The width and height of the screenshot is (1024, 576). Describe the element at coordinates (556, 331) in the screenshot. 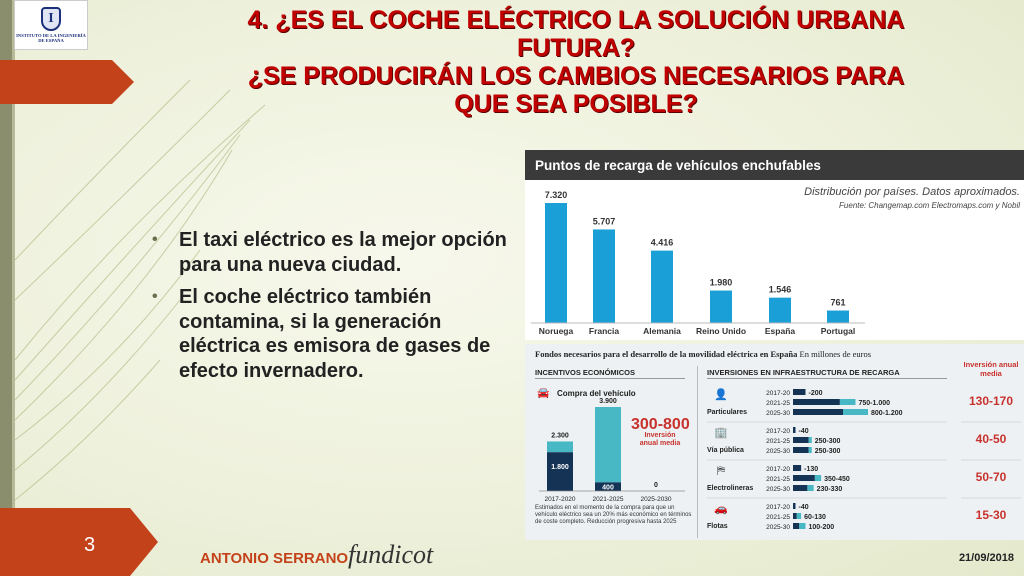

I see `category-label: Noruega` at that location.